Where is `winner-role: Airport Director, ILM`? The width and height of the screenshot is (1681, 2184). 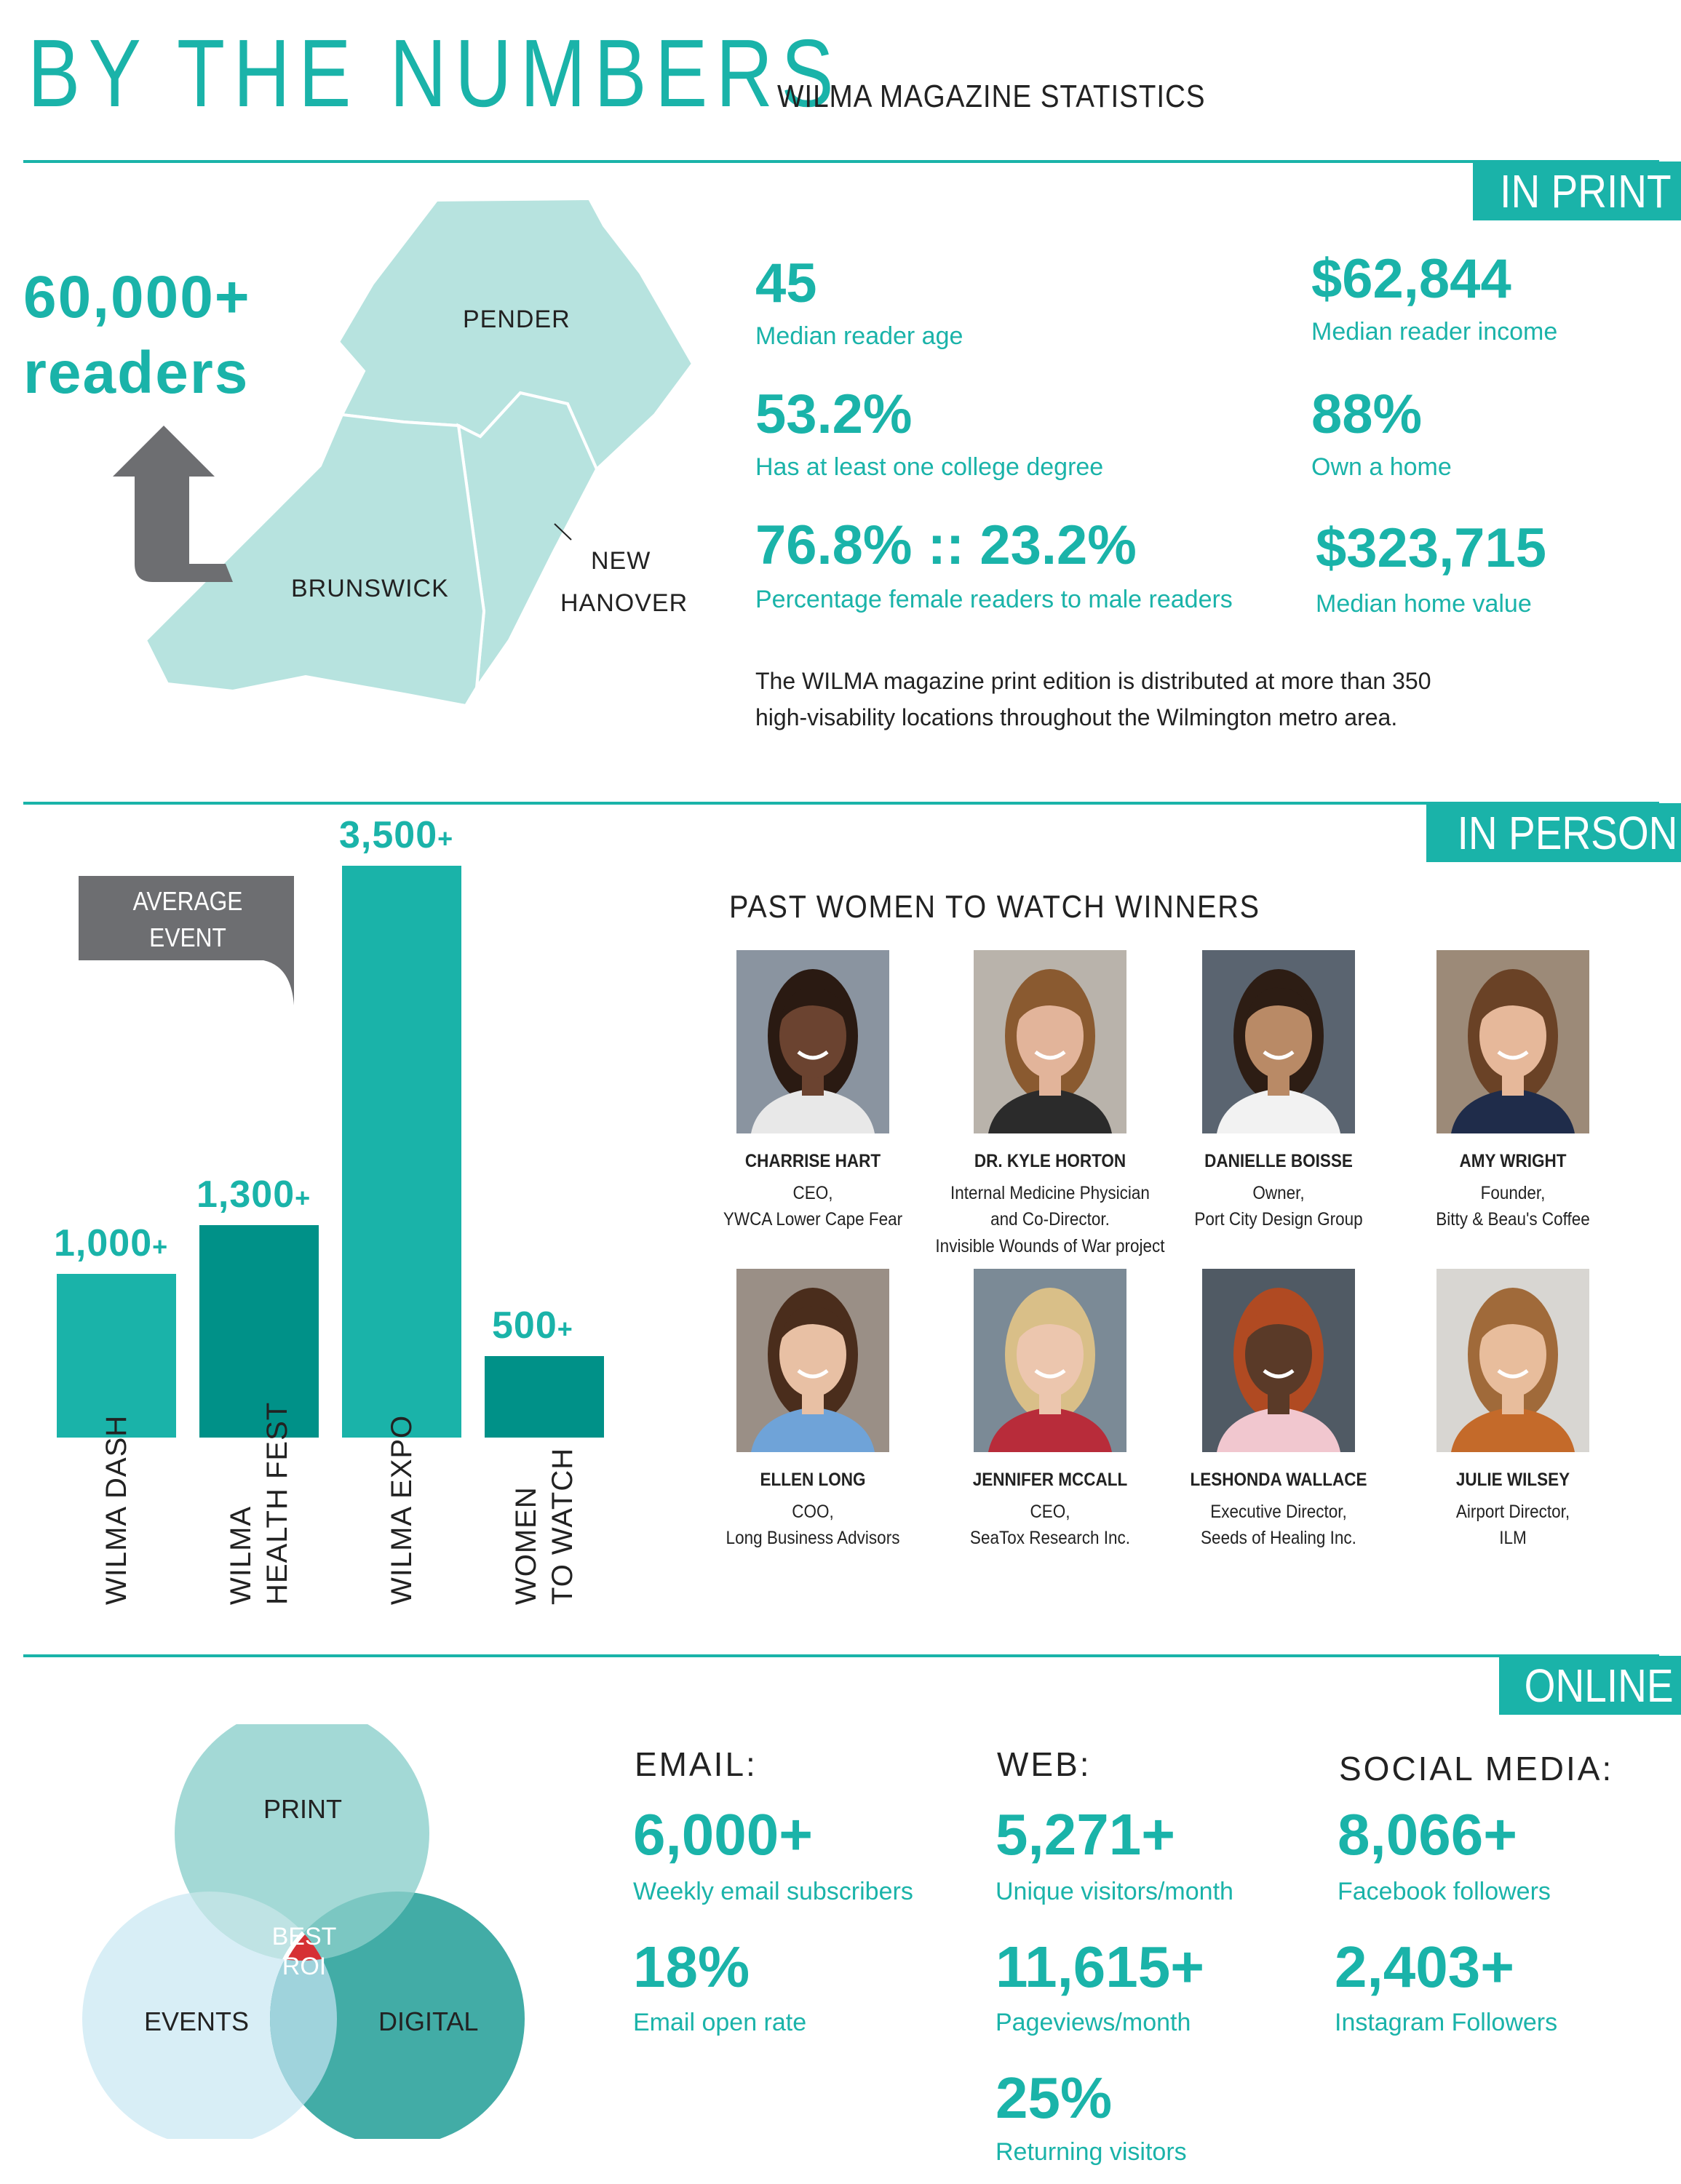
winner-role: Airport Director, ILM is located at coordinates (1513, 1525).